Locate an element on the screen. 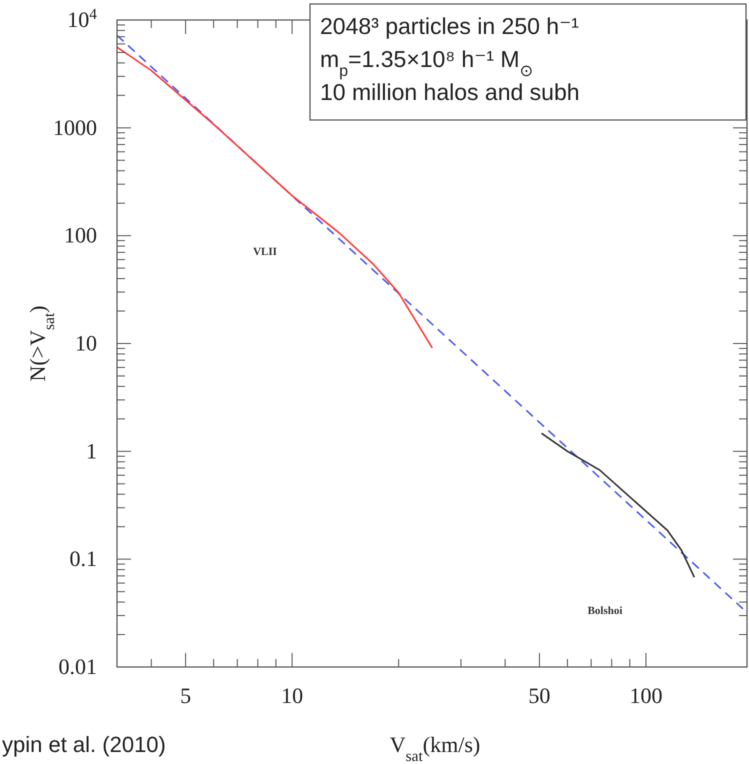  annotation: 2048³ particles in 250 h⁻¹ is located at coordinates (450, 26).